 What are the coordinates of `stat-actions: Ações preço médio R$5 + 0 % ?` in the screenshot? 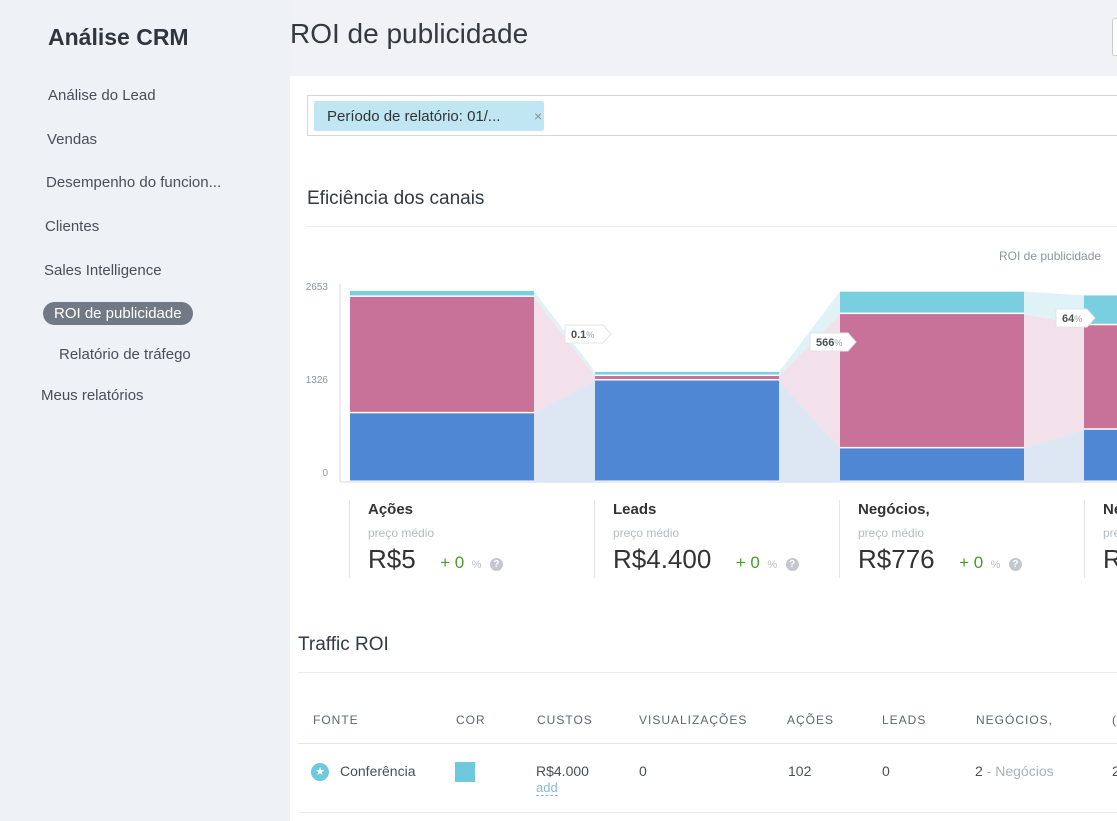 It's located at (426, 539).